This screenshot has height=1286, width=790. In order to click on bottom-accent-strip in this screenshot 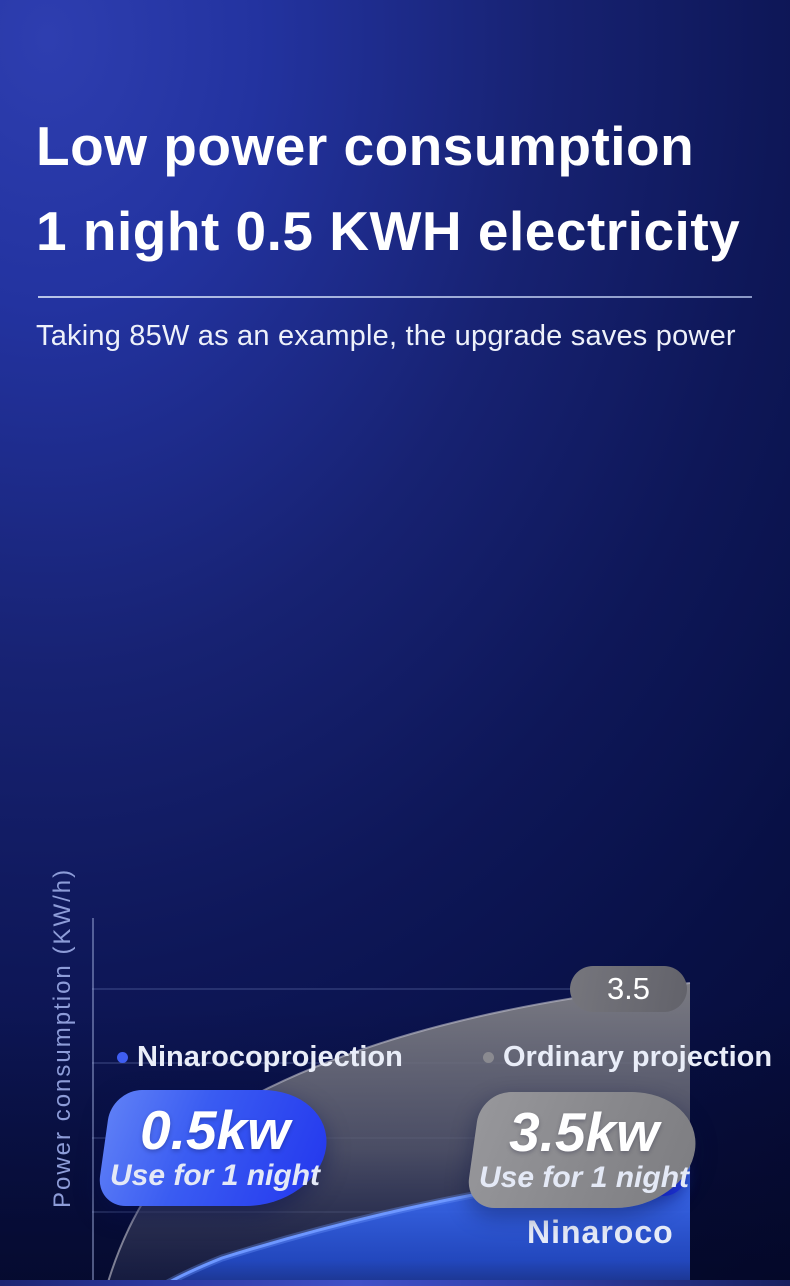, I will do `click(395, 1283)`.